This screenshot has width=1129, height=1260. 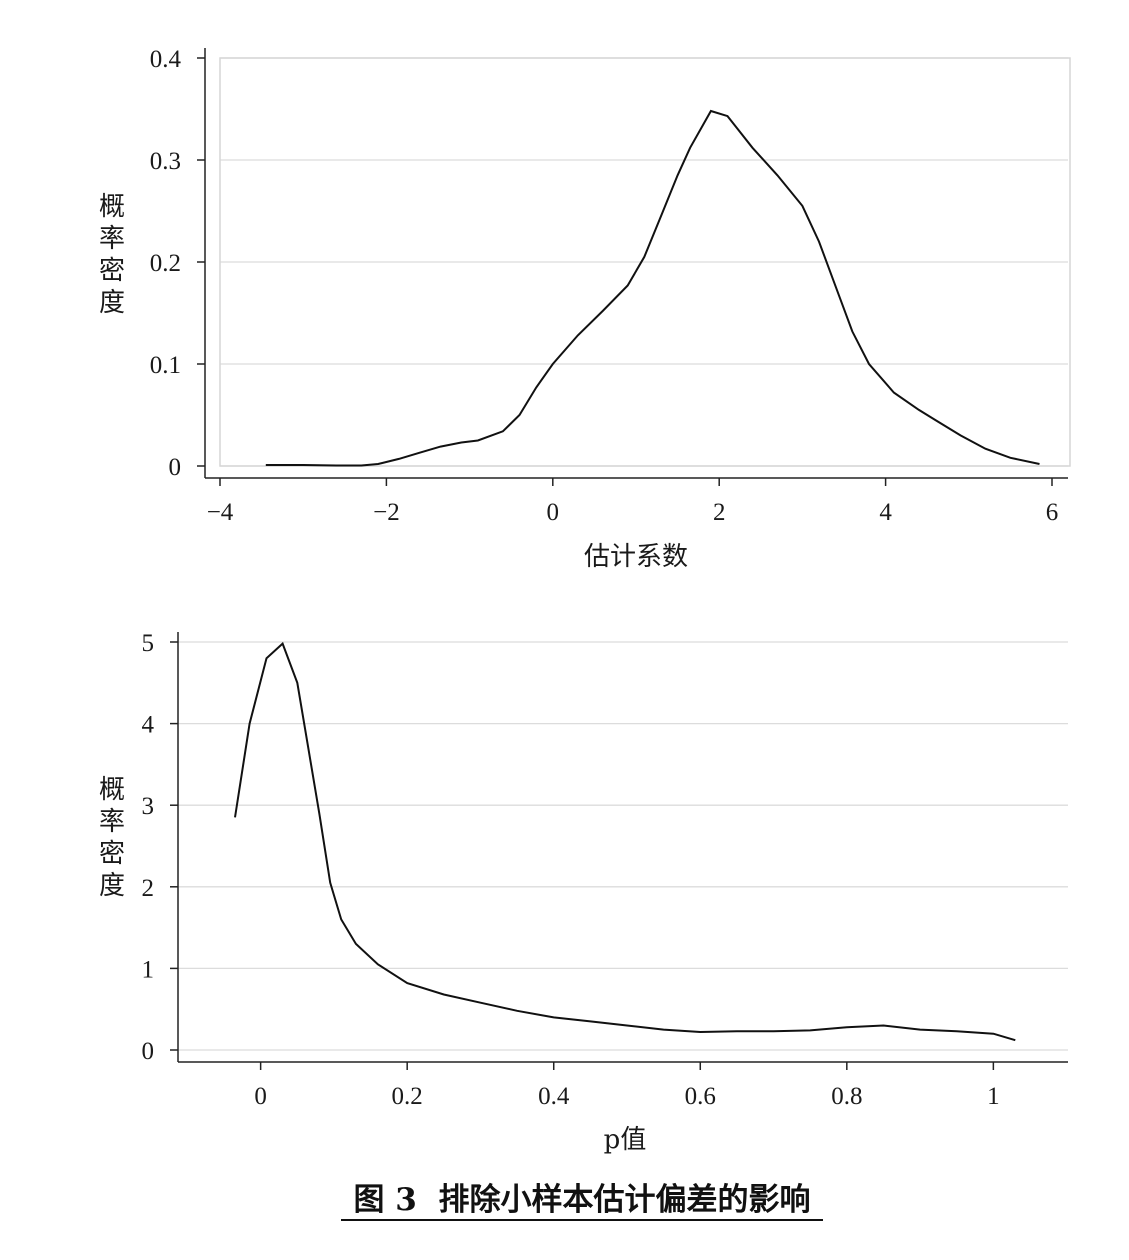 What do you see at coordinates (846, 1096) in the screenshot?
I see `x-tick-label: 0.8` at bounding box center [846, 1096].